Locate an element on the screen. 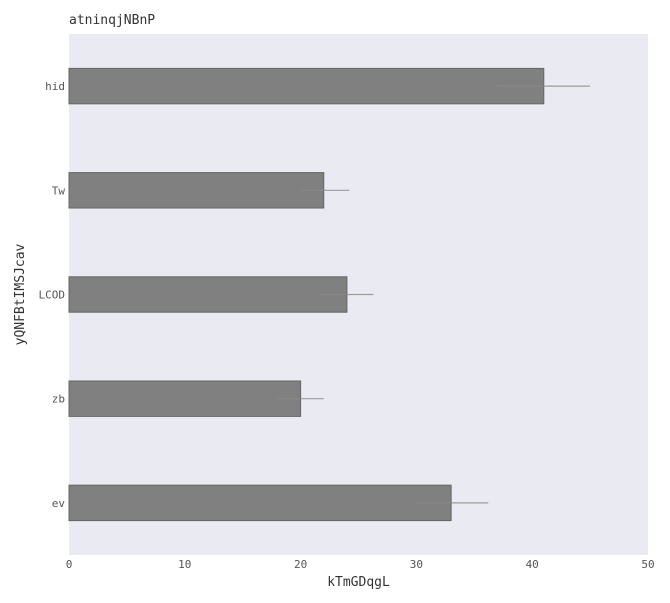  x-tick-label-0: 0 is located at coordinates (69, 564).